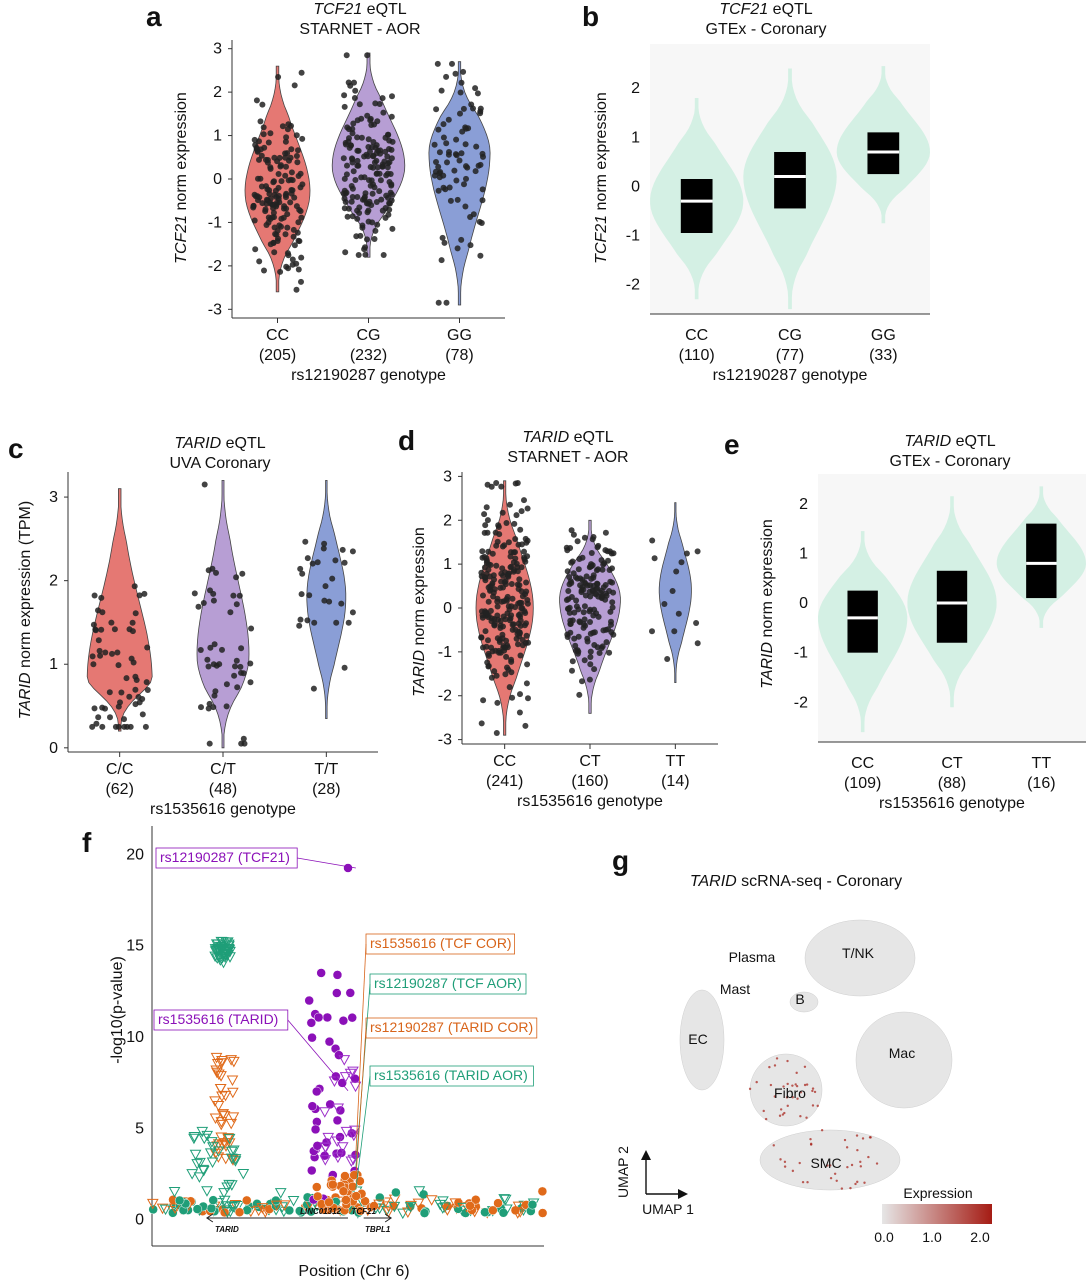  I want to click on point-tarid-cor, so click(317, 1196).